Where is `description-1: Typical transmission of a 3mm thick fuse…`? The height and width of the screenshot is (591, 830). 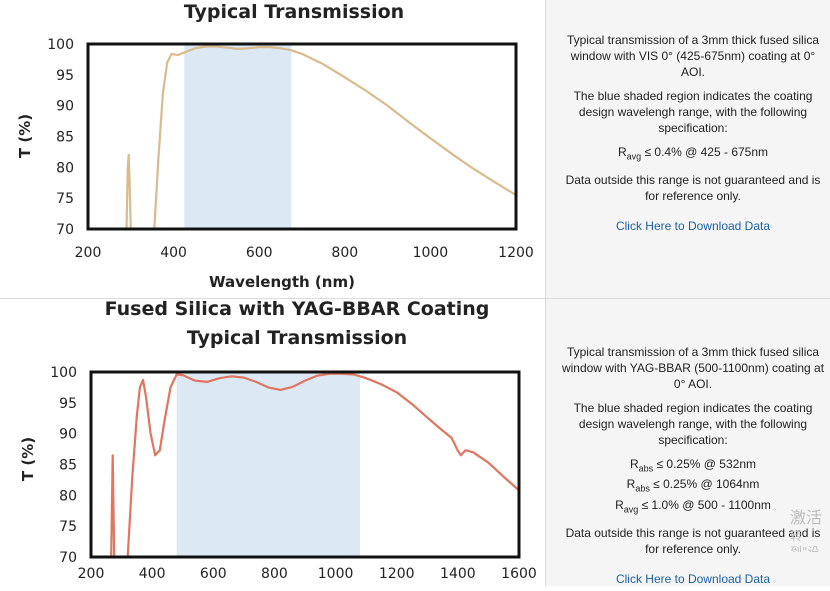
description-1: Typical transmission of a 3mm thick fuse… is located at coordinates (693, 133).